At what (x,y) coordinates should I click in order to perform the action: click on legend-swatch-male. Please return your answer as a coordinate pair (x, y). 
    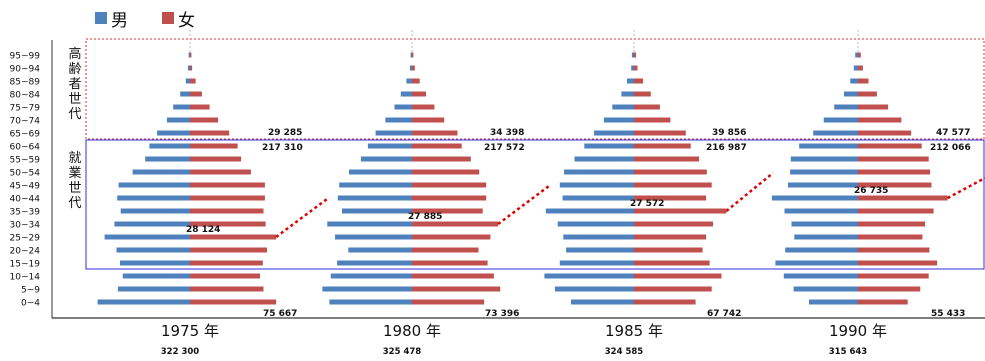
    Looking at the image, I should click on (101, 18).